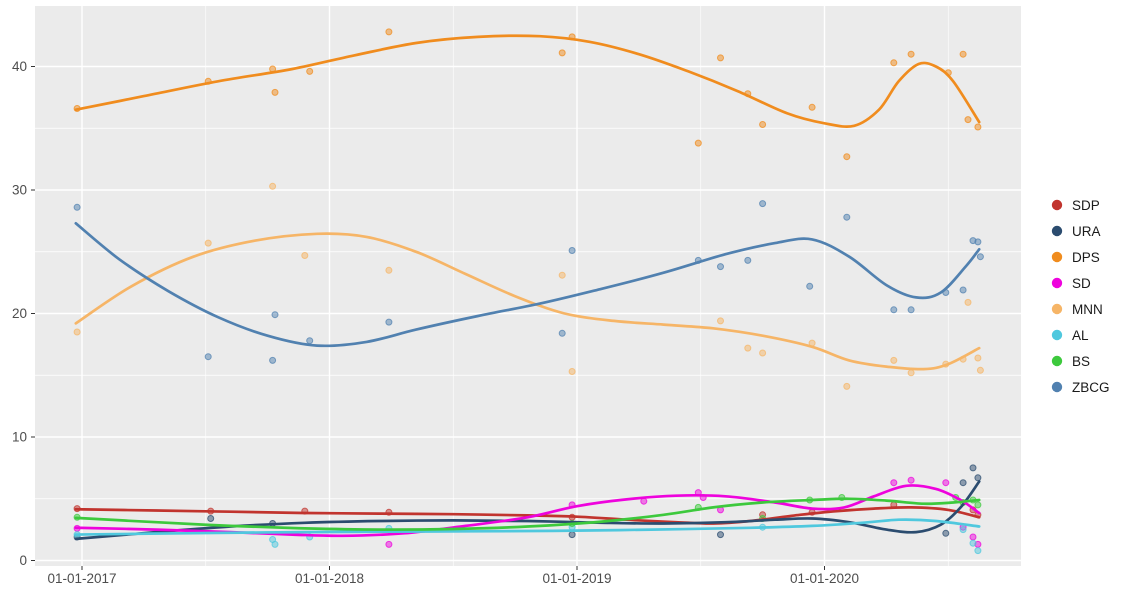 This screenshot has height=600, width=1137. What do you see at coordinates (1086, 257) in the screenshot?
I see `legend-label: DPS` at bounding box center [1086, 257].